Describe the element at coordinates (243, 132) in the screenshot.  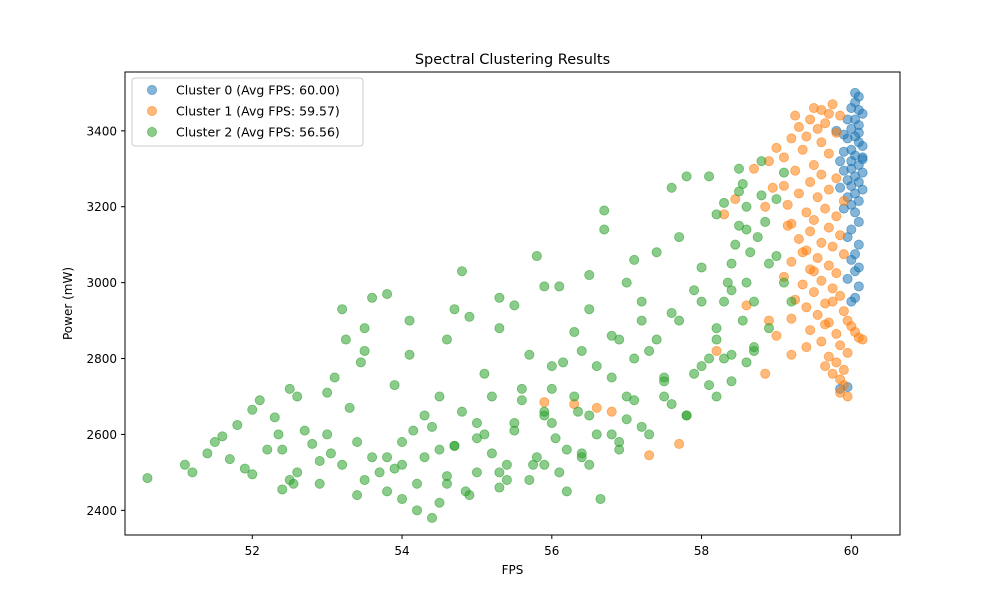
I see `legend-item-cluster-2: Cluster 2 (Avg FPS: 56.56)` at that location.